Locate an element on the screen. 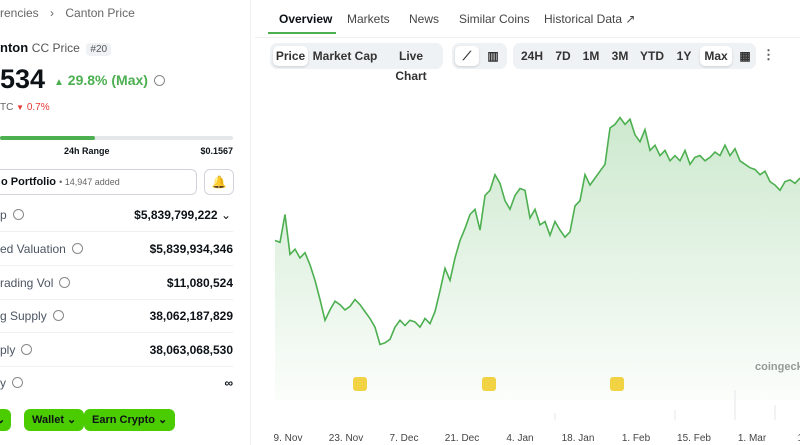 This screenshot has height=445, width=800. portfolio-button: o Portfolio • 14,947 added is located at coordinates (98, 182).